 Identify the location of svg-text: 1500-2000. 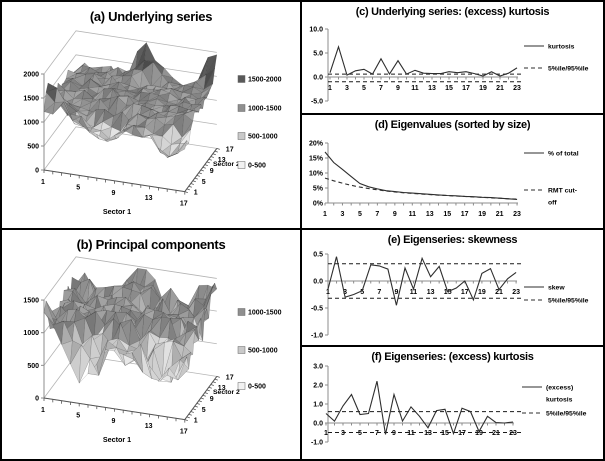
(265, 79).